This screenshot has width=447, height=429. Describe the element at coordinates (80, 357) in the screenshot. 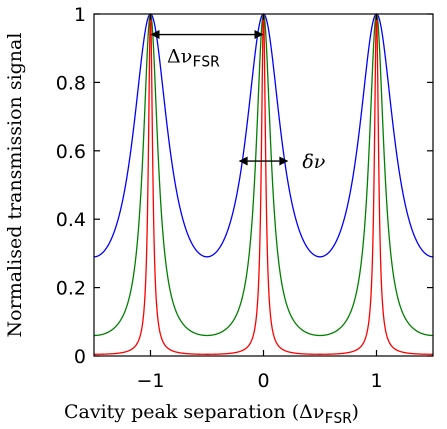

I see `y-tick-label: 0` at that location.